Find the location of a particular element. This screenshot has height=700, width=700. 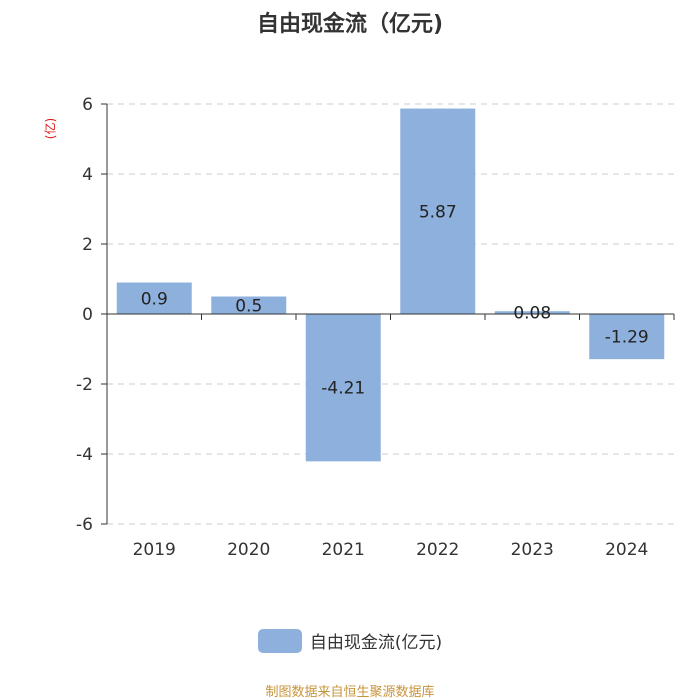

y-tick-label: 4 is located at coordinates (87, 175).